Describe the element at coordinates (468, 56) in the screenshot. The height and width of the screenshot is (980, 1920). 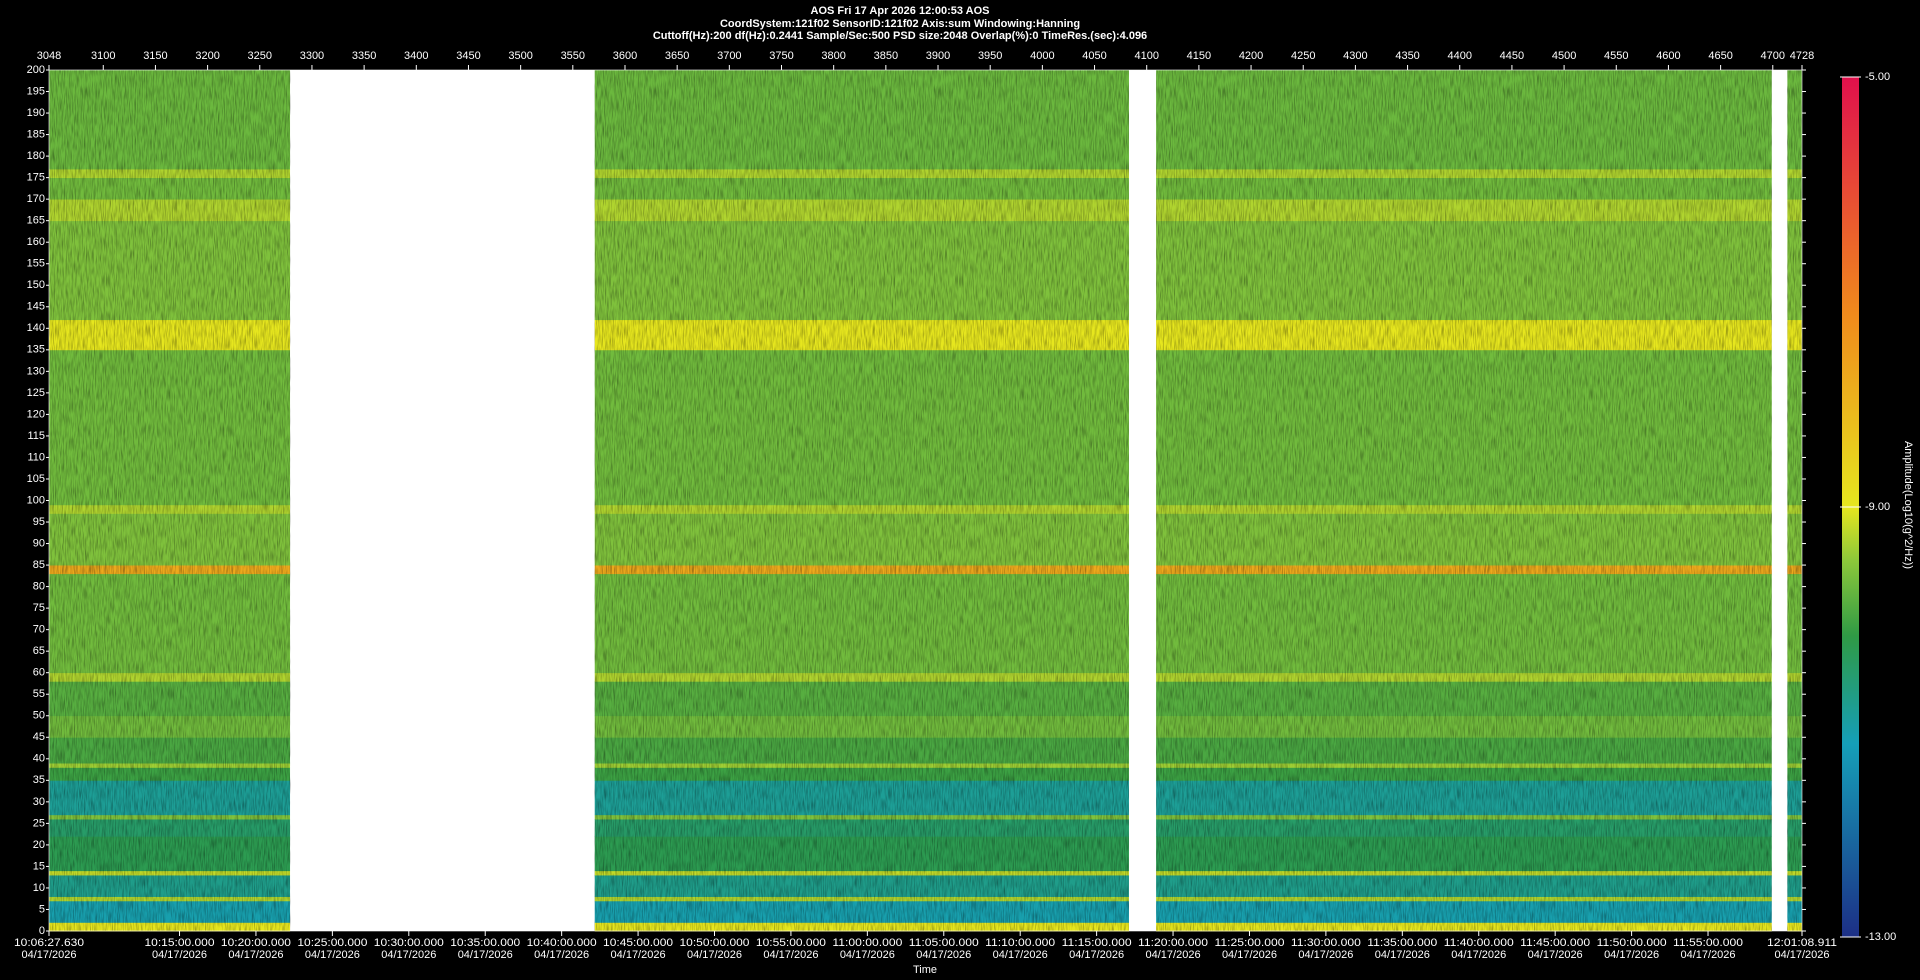
I see `x-tick-label: 3450` at that location.